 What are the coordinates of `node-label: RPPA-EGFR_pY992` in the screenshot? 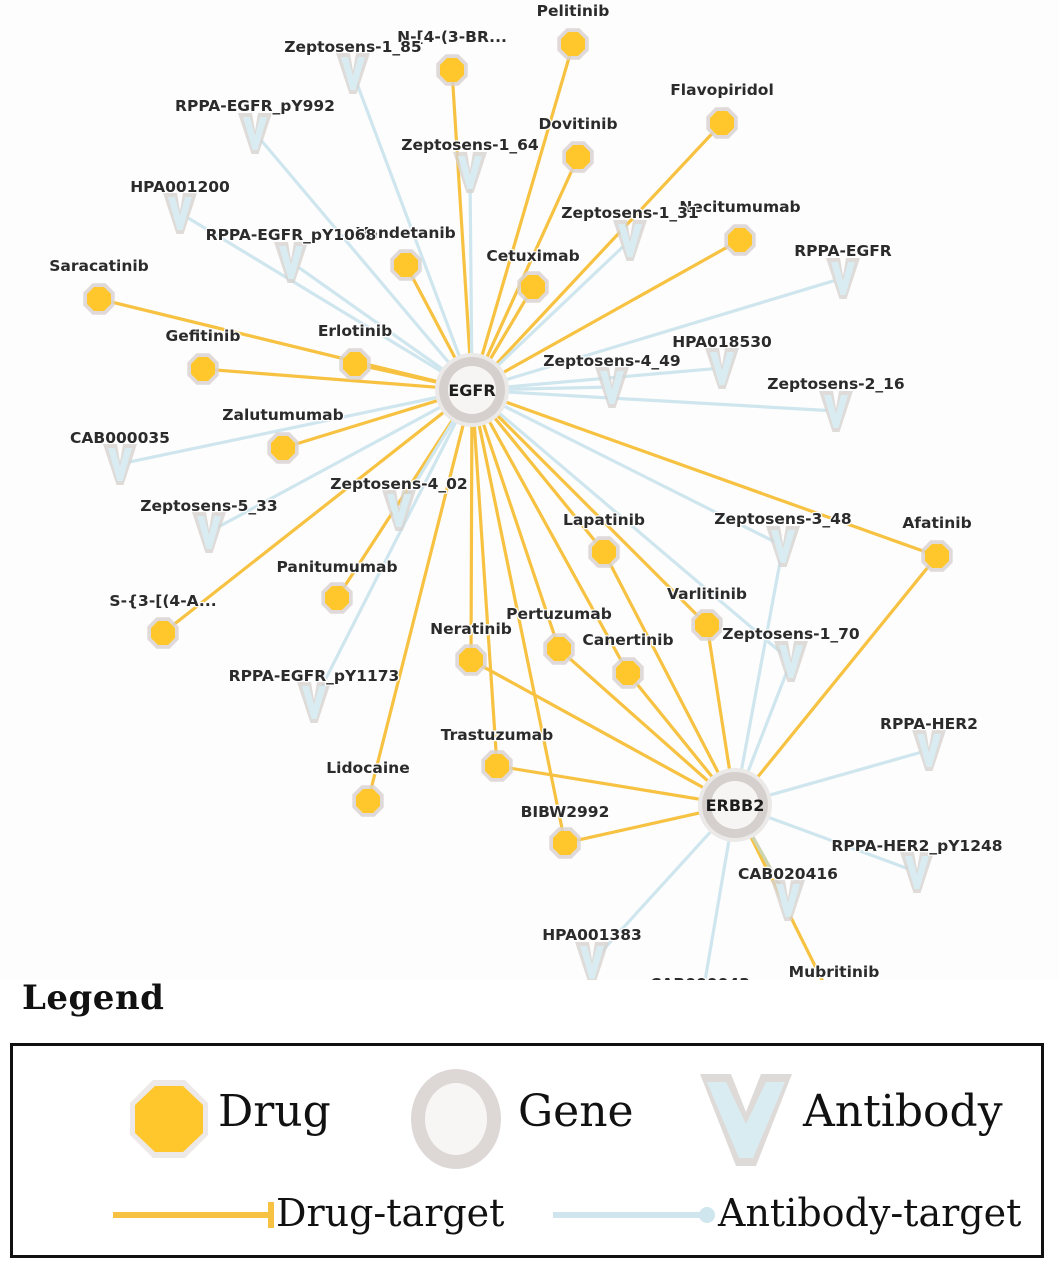 It's located at (255, 106).